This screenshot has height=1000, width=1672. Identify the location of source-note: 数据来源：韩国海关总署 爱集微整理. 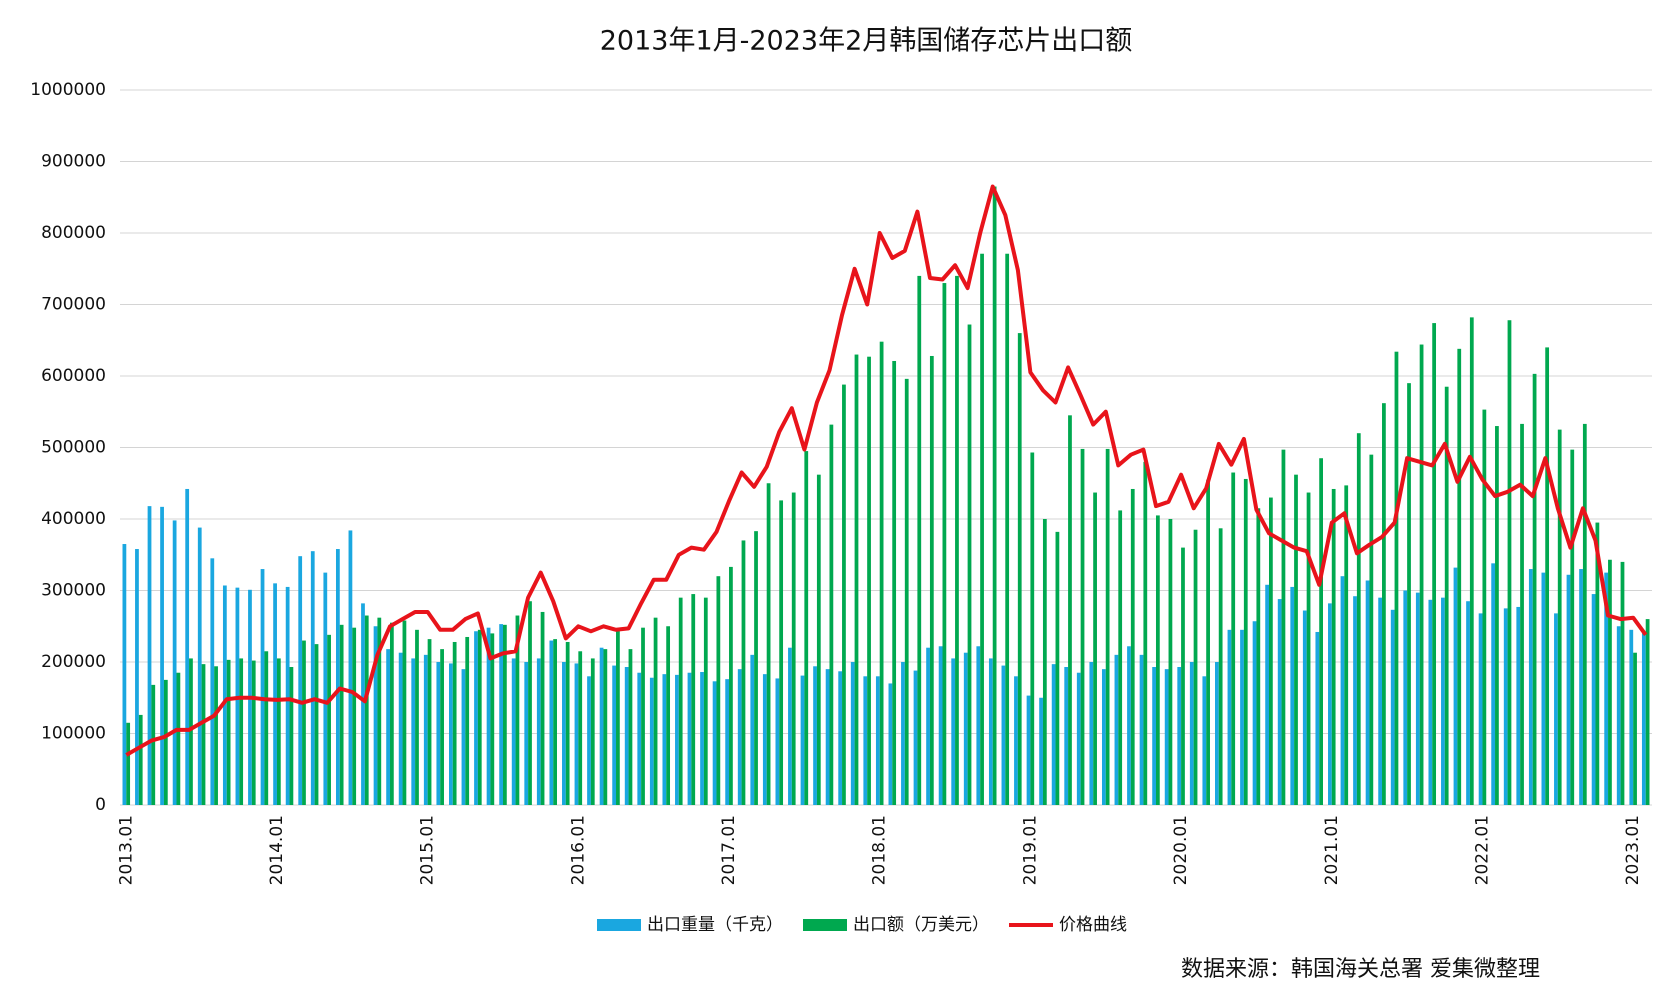
(1360, 969).